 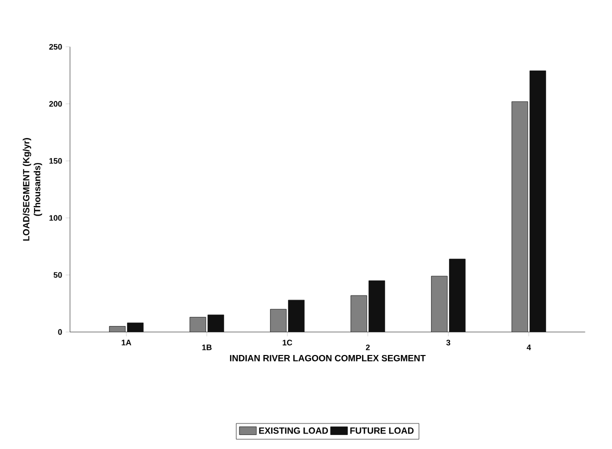 What do you see at coordinates (328, 358) in the screenshot?
I see `x-axis-title: INDIAN RIVER LAGOON COMPLEX SEGMENT` at bounding box center [328, 358].